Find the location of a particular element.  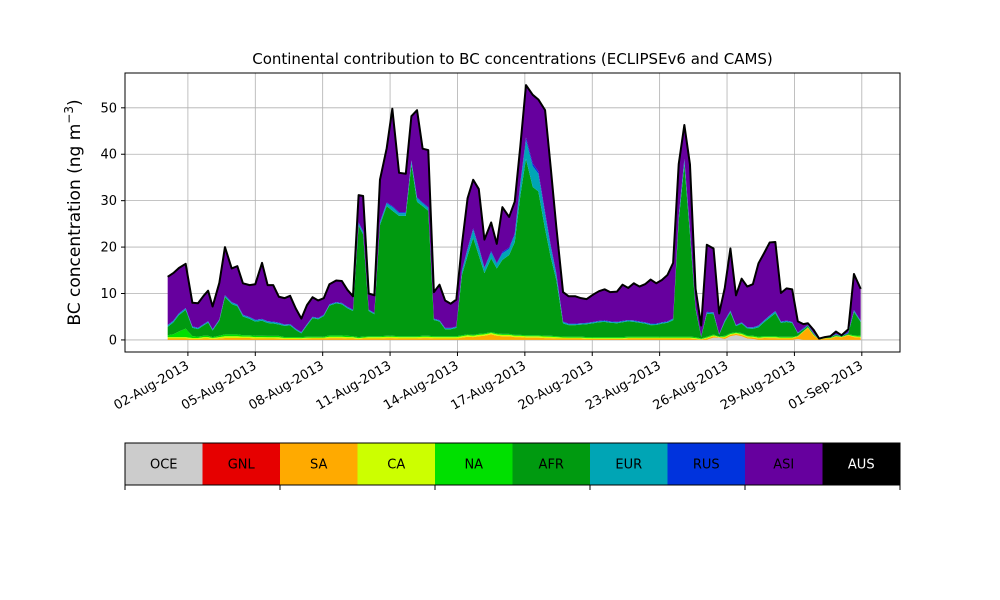

legend-label-oce: OCE is located at coordinates (164, 465).